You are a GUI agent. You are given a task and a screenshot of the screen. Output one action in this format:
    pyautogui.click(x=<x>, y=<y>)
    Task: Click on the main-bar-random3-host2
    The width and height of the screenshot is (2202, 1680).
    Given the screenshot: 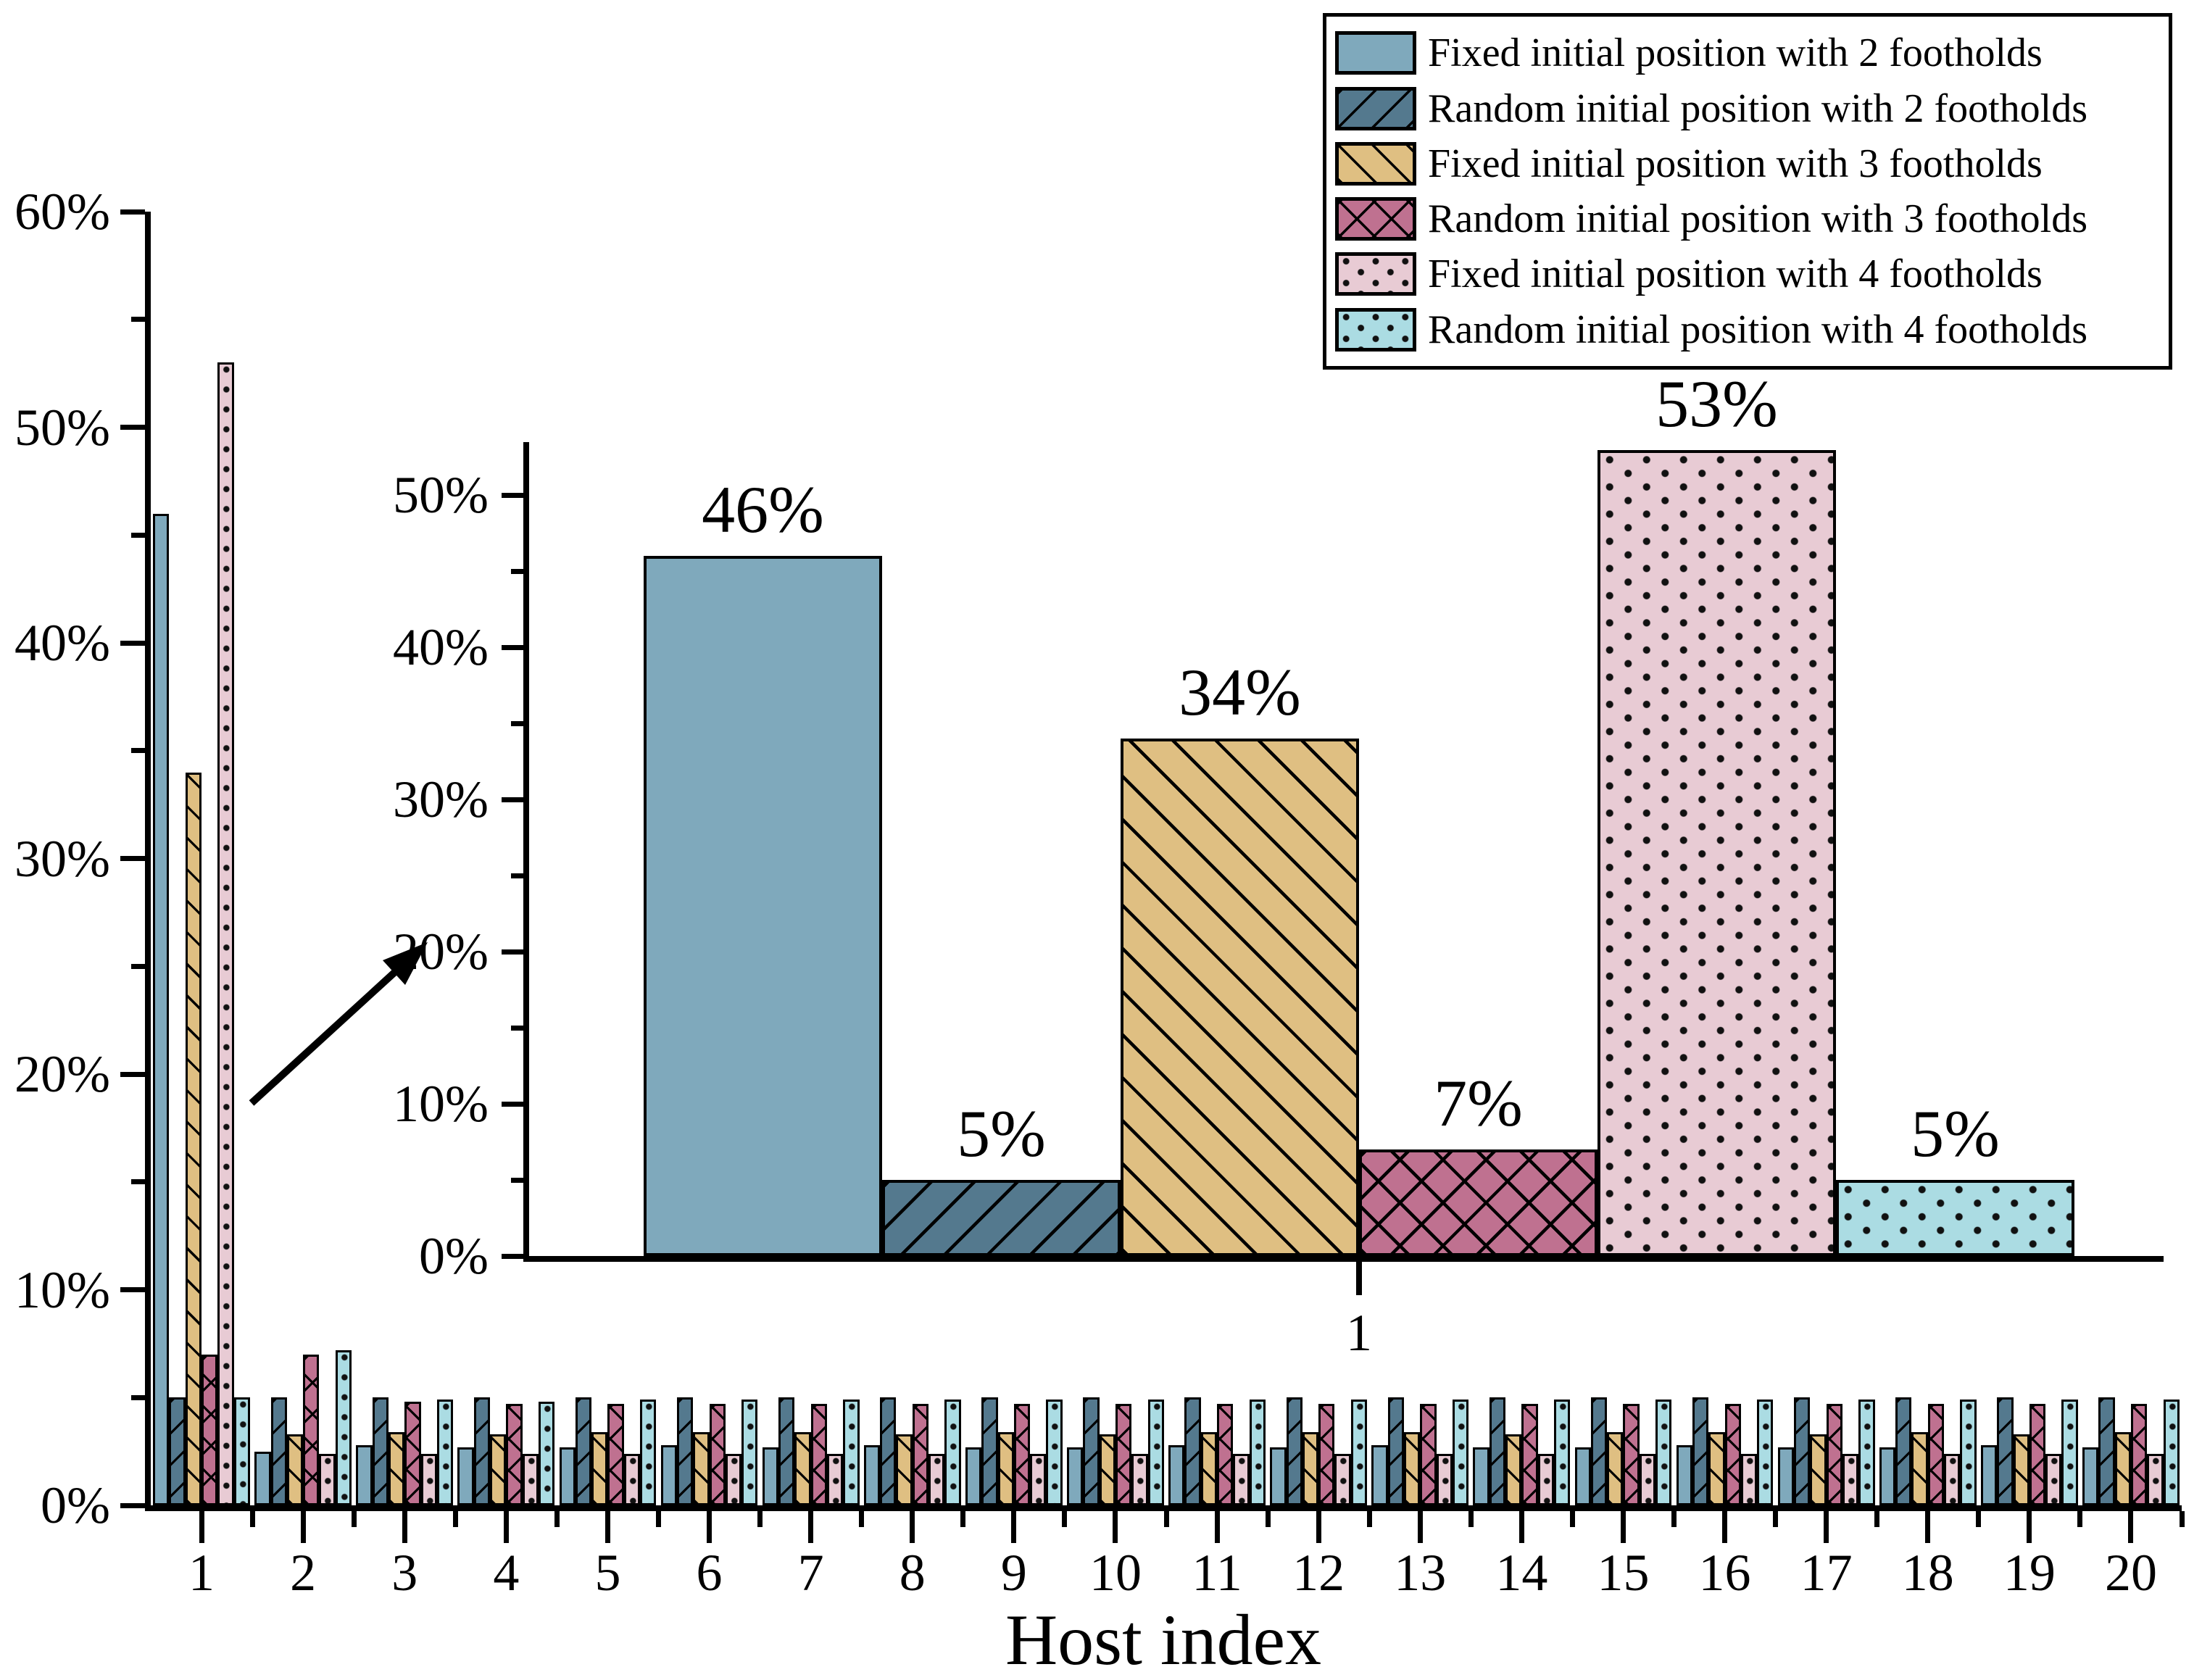 What is the action you would take?
    pyautogui.click(x=311, y=1429)
    